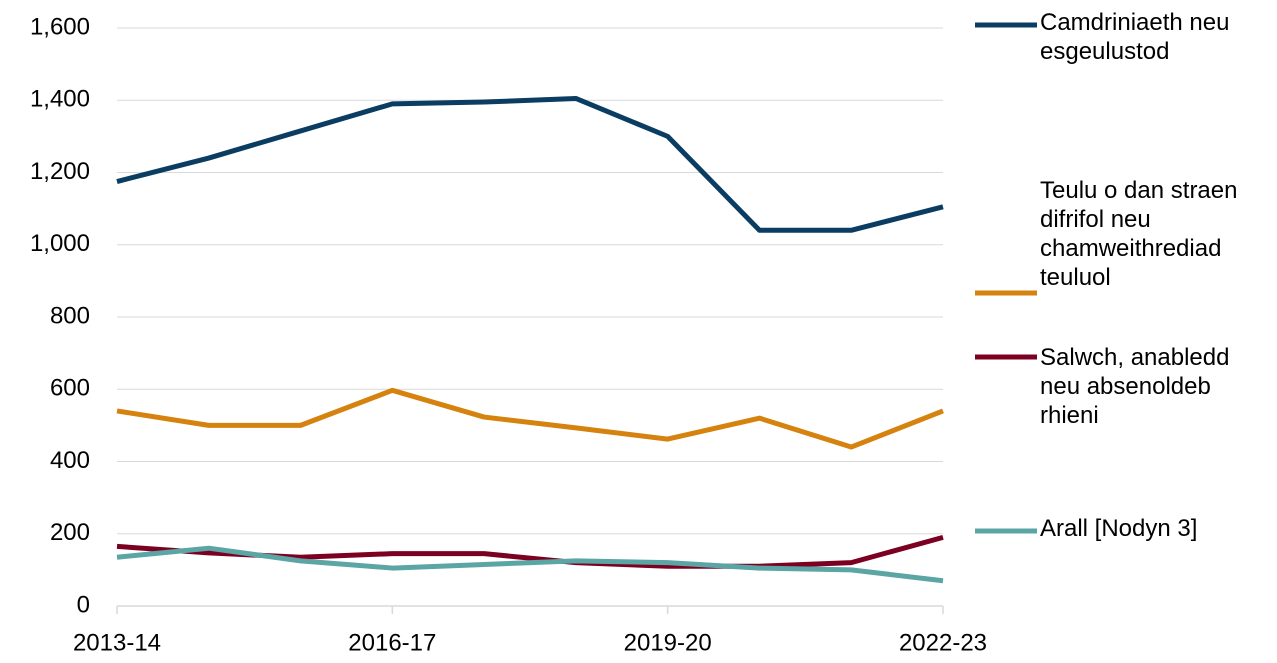 This screenshot has height=663, width=1277. What do you see at coordinates (117, 642) in the screenshot?
I see `x-tick-label: 2013-14` at bounding box center [117, 642].